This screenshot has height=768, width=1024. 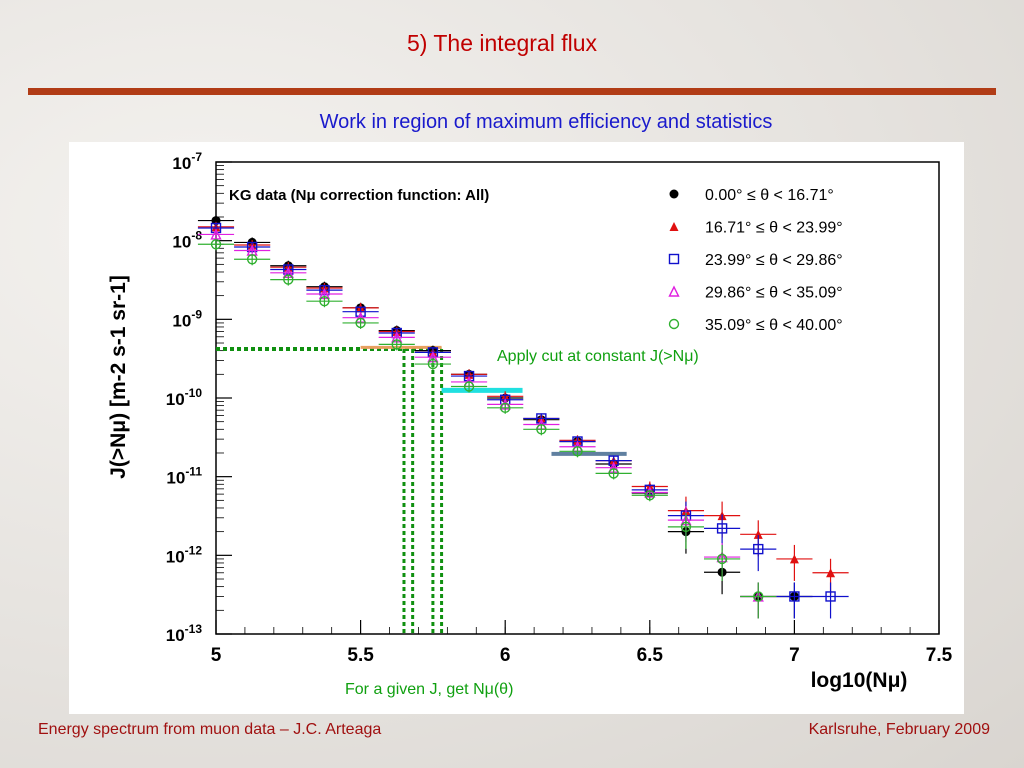 What do you see at coordinates (859, 680) in the screenshot?
I see `x-axis-title: log10(Nμ)` at bounding box center [859, 680].